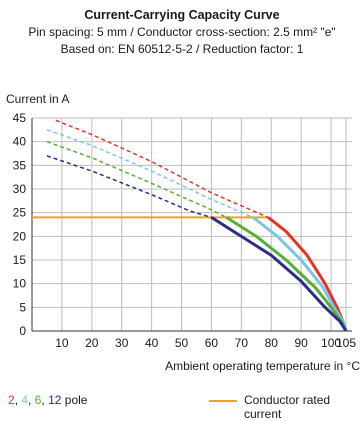 This screenshot has width=364, height=421. Describe the element at coordinates (346, 343) in the screenshot. I see `x-tick-label: 105` at that location.